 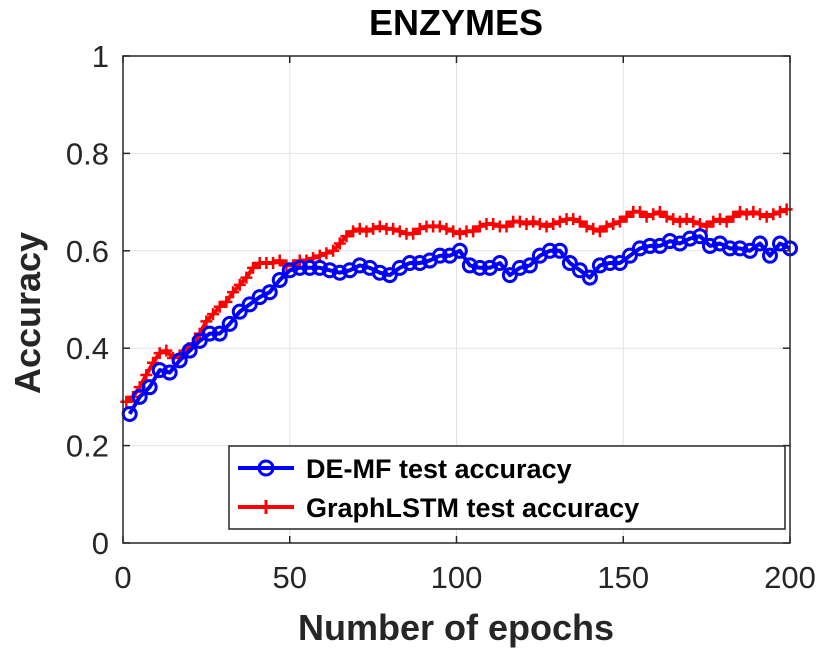 What do you see at coordinates (472, 508) in the screenshot?
I see `legend-label-graphlstm: GraphLSTM test accuracy` at bounding box center [472, 508].